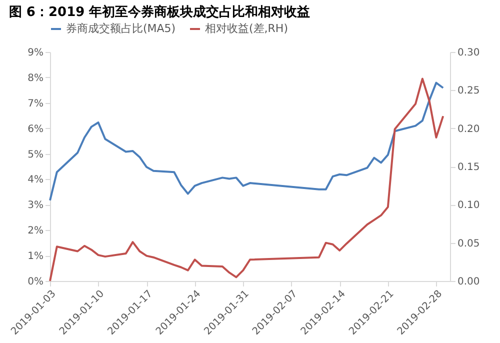 This screenshot has height=343, width=500. What do you see at coordinates (469, 206) in the screenshot?
I see `y2-tick-label: 0.10` at bounding box center [469, 206].